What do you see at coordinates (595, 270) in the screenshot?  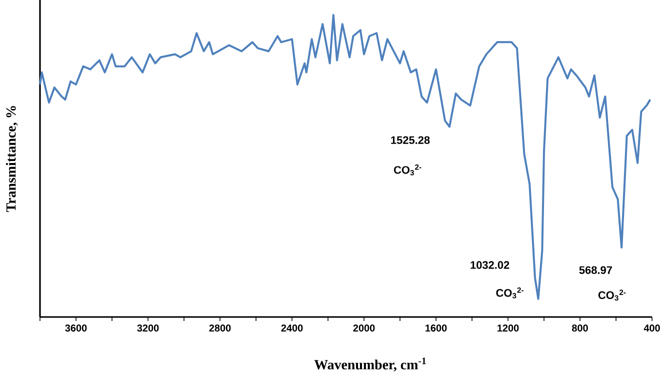 I see `annotation: 568.97` at bounding box center [595, 270].